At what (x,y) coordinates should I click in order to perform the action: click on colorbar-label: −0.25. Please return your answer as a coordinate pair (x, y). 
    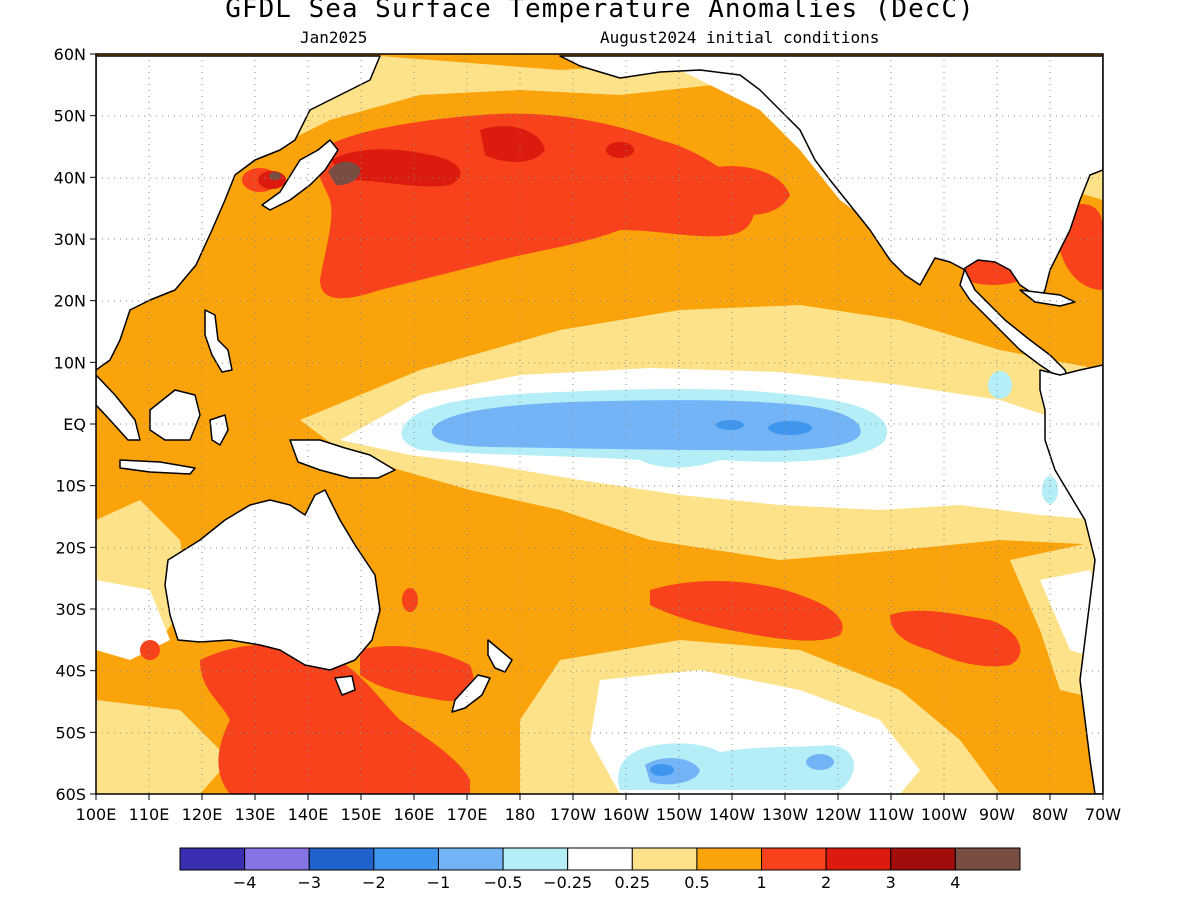
    Looking at the image, I should click on (567, 882).